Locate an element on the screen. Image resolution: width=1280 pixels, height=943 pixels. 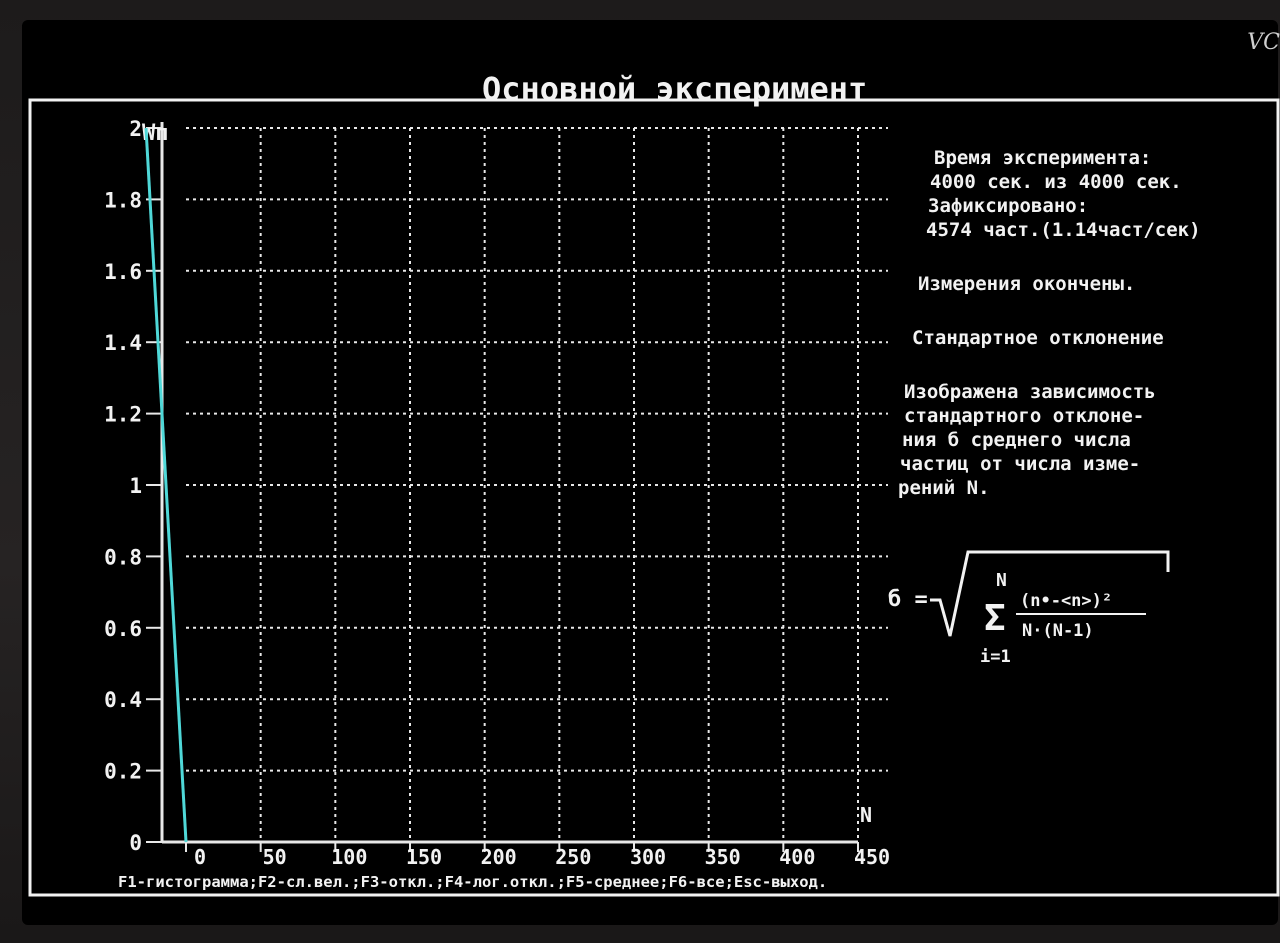
y-tick-label: 1 is located at coordinates (135, 486).